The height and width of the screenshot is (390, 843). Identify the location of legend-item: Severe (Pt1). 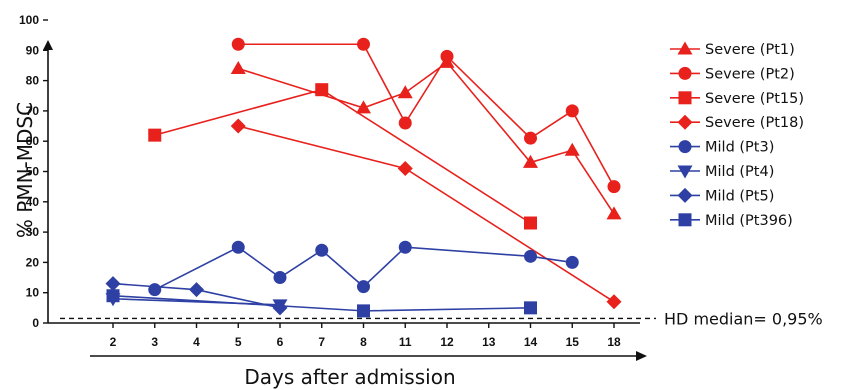
(732, 49).